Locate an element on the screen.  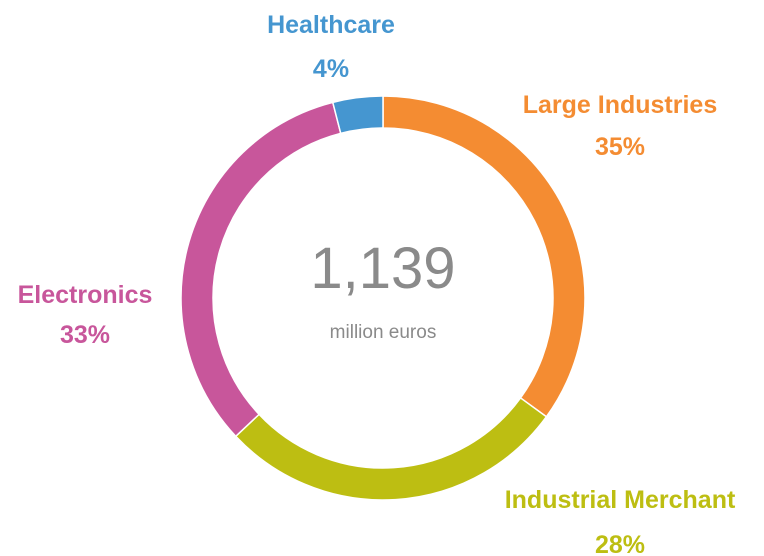
label-electronics: Electronics is located at coordinates (85, 295).